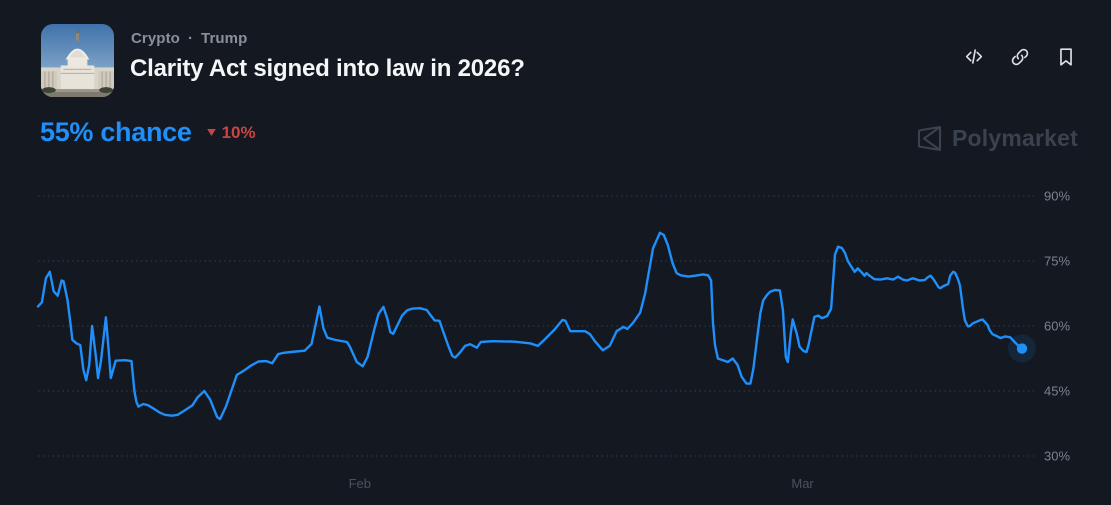 The width and height of the screenshot is (1111, 505). I want to click on market-thumbnail, so click(77, 60).